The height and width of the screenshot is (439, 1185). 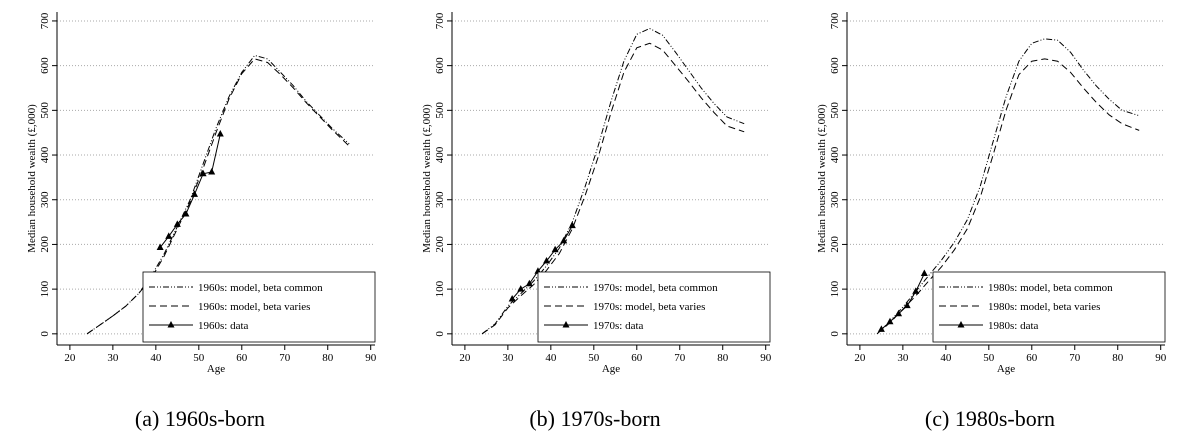 What do you see at coordinates (1044, 307) in the screenshot?
I see `legend-label: 1980s: model, beta varies` at bounding box center [1044, 307].